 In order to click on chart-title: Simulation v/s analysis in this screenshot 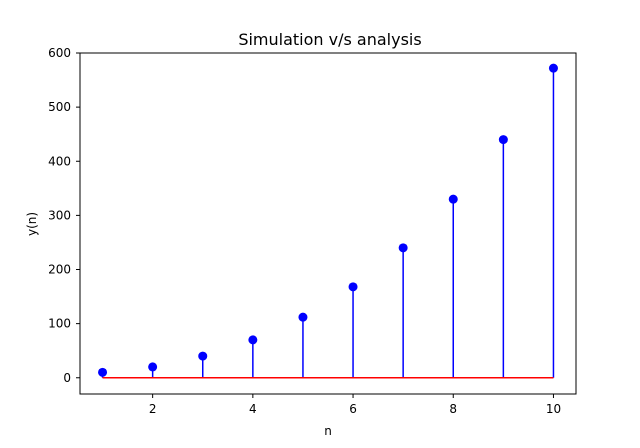, I will do `click(329, 39)`.